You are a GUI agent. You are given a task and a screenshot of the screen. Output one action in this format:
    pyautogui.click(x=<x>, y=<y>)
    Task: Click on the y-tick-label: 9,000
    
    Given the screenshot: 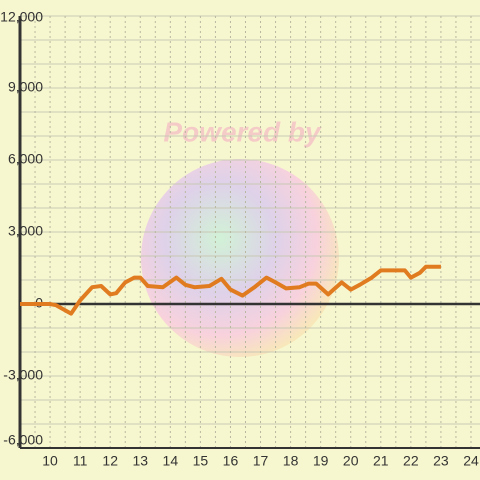 What is the action you would take?
    pyautogui.click(x=25, y=87)
    